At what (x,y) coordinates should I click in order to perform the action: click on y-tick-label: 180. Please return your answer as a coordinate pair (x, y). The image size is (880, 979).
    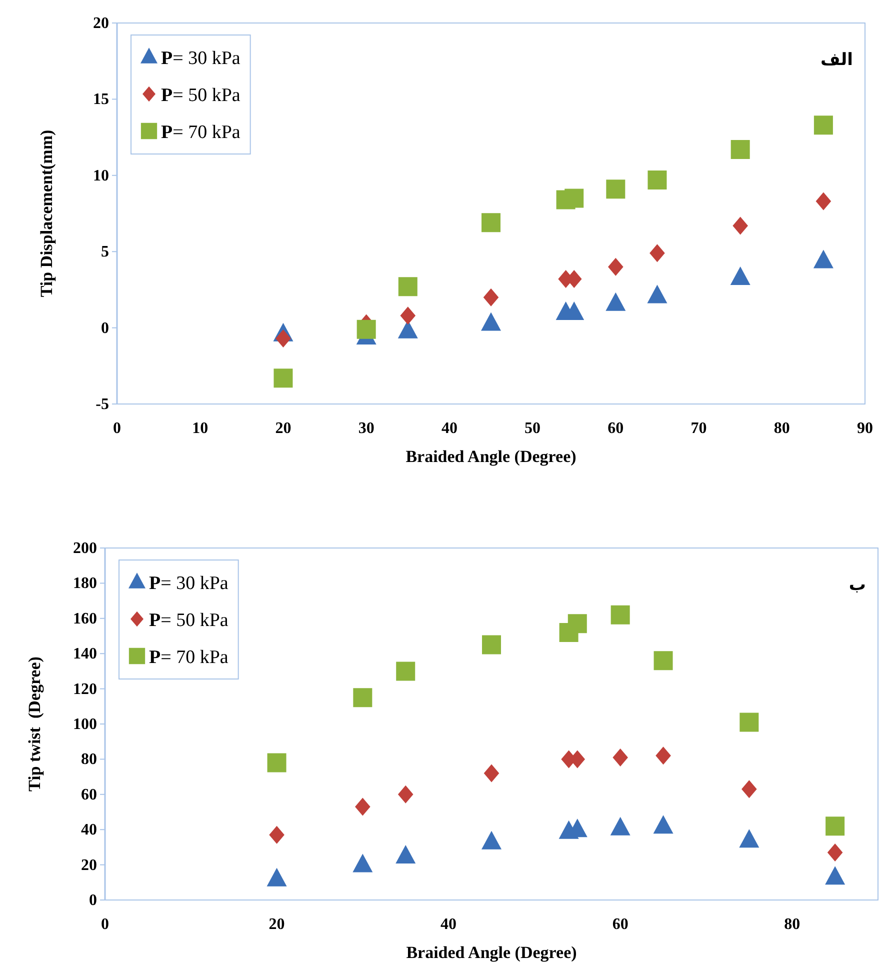
    Looking at the image, I should click on (85, 583).